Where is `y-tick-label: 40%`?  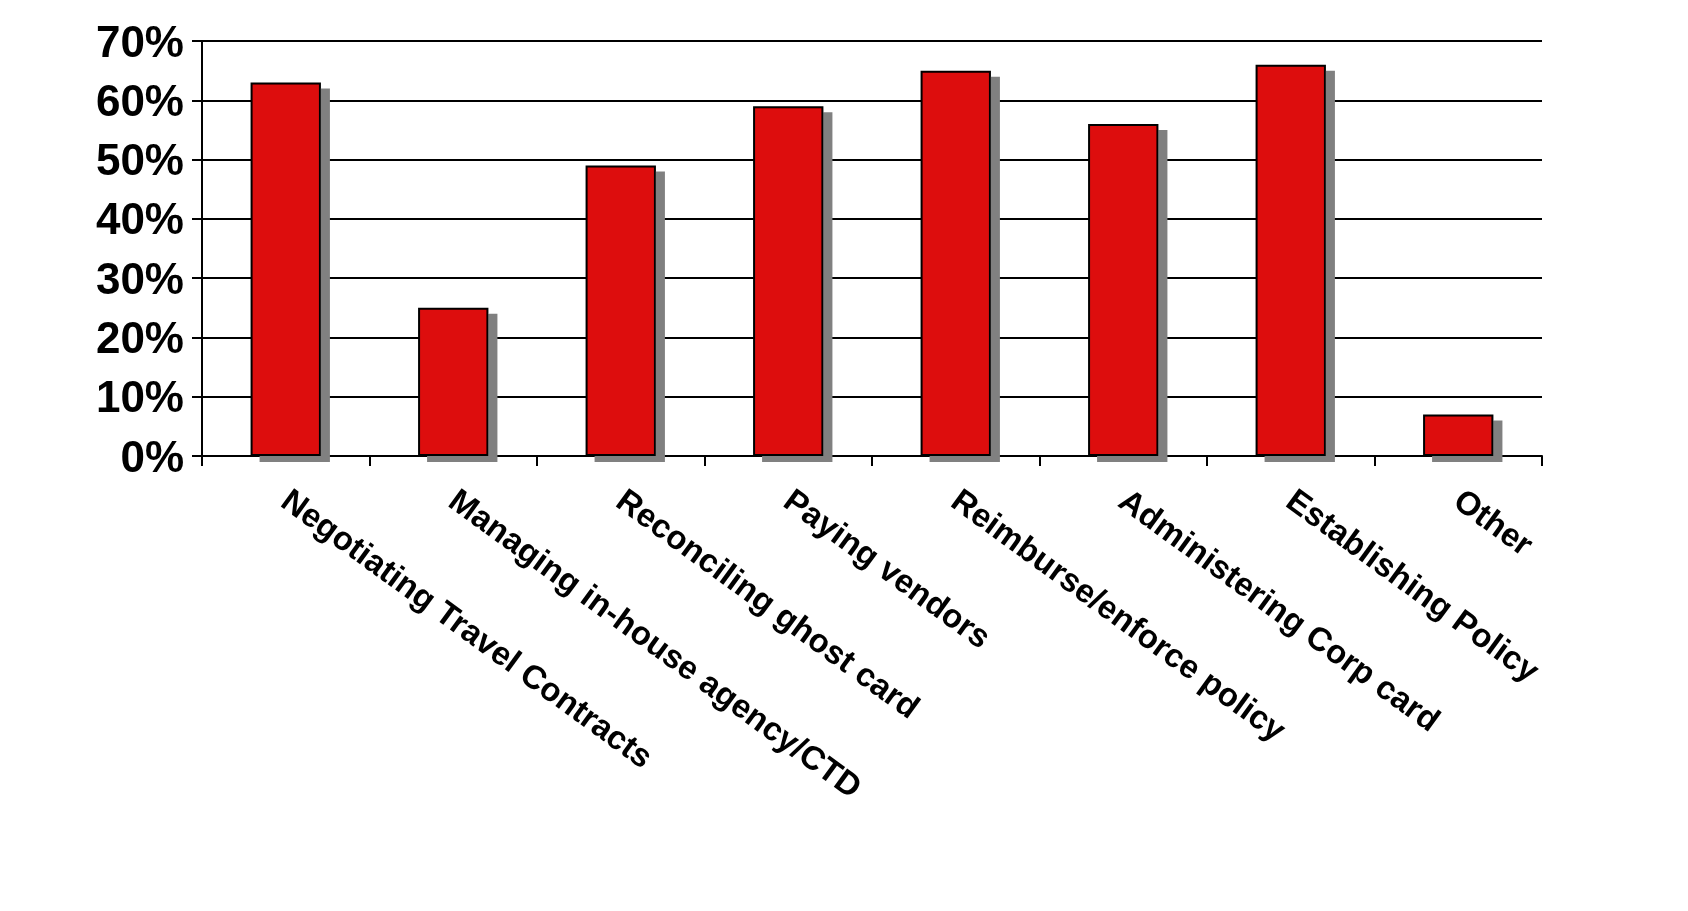 y-tick-label: 40% is located at coordinates (139, 219).